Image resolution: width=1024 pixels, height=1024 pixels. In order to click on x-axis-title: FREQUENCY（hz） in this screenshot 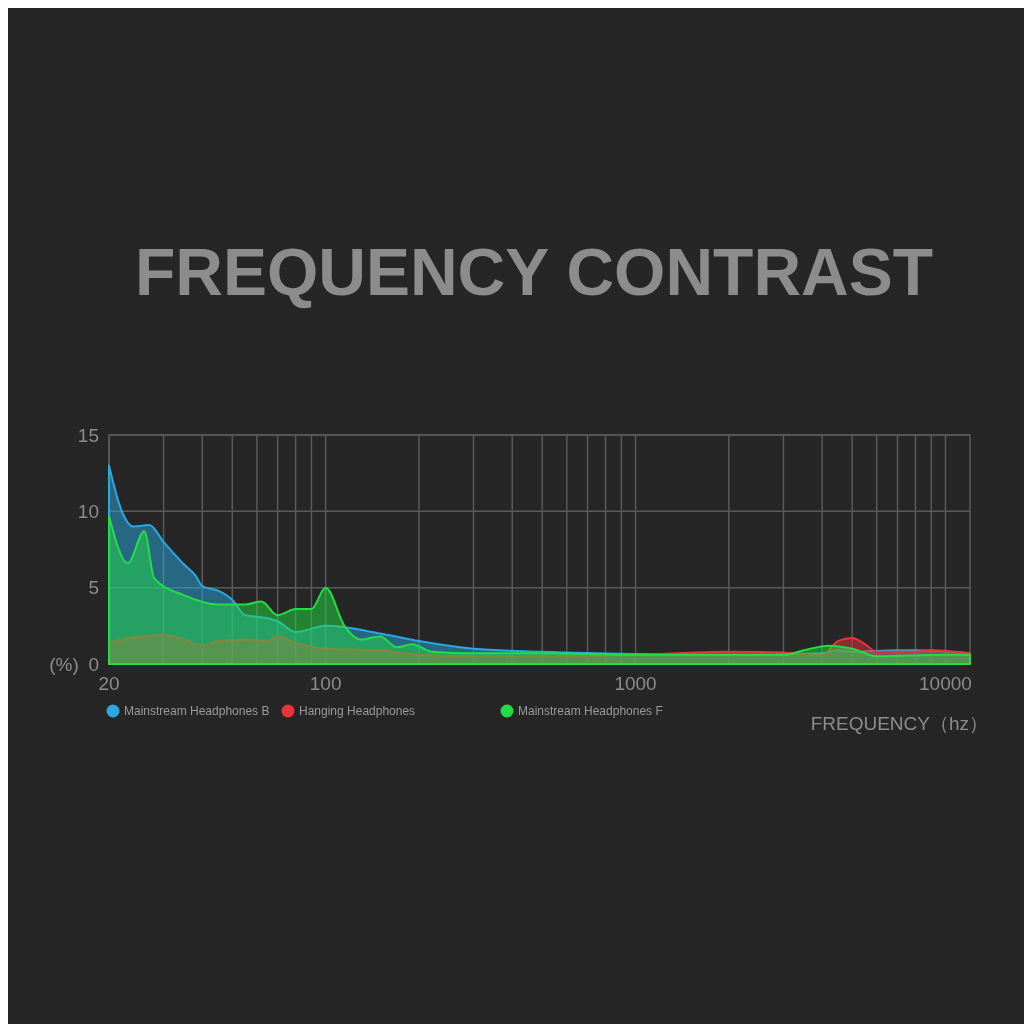, I will do `click(899, 723)`.